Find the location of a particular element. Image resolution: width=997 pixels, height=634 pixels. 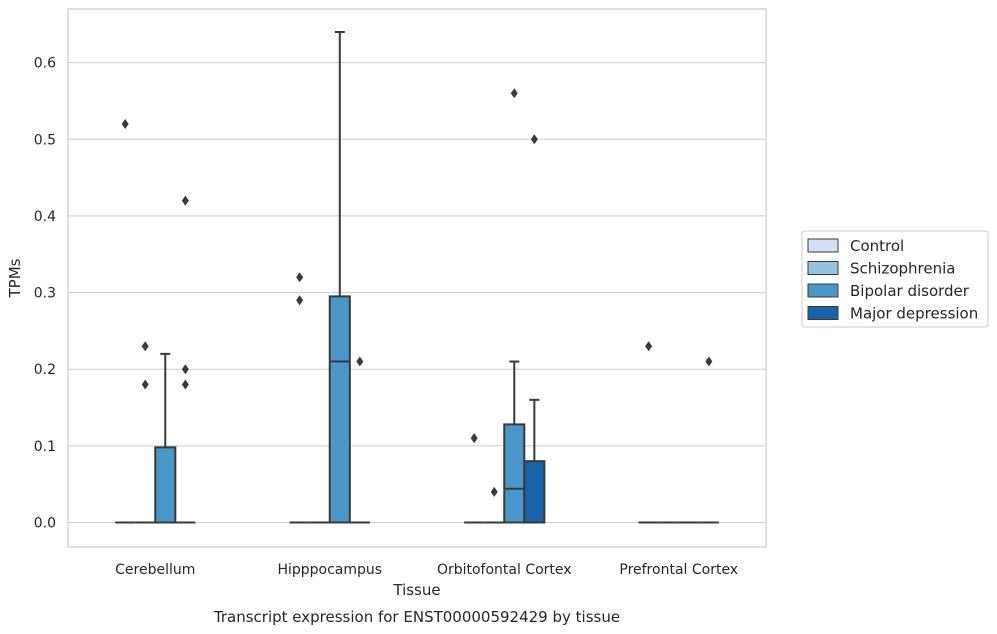

x-tick-label: Cerebellum is located at coordinates (155, 570).